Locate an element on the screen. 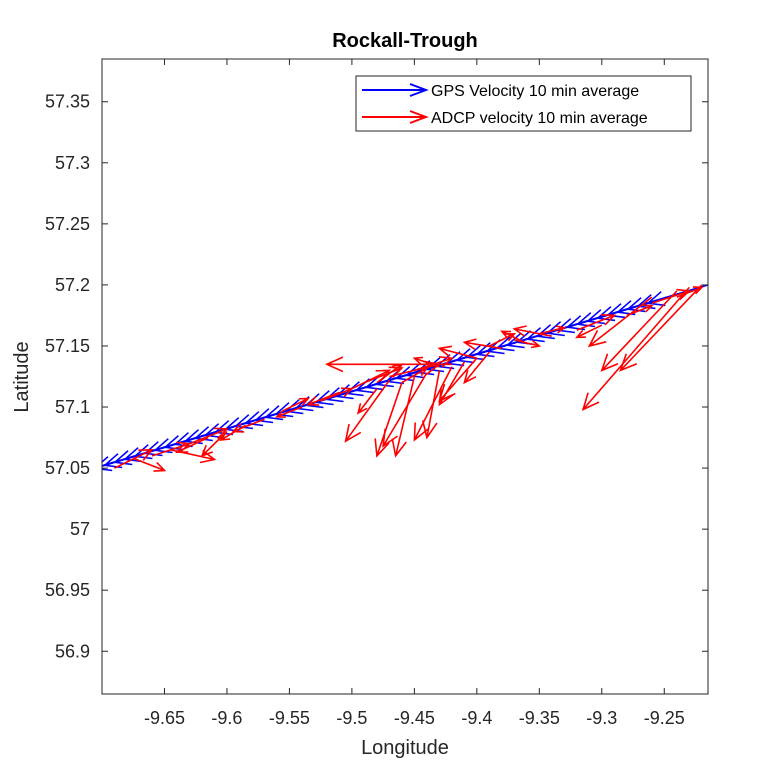 Image resolution: width=781 pixels, height=781 pixels. y-axis-label: Latitude is located at coordinates (22, 376).